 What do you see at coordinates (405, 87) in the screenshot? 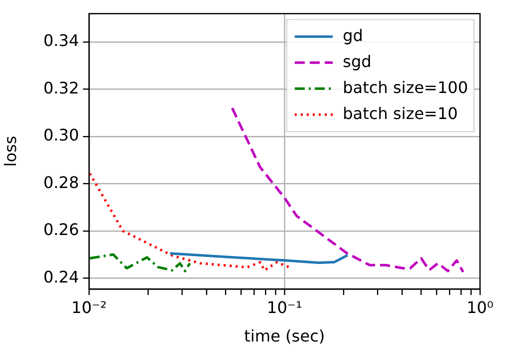
I see `legend-label: batch size=100` at bounding box center [405, 87].